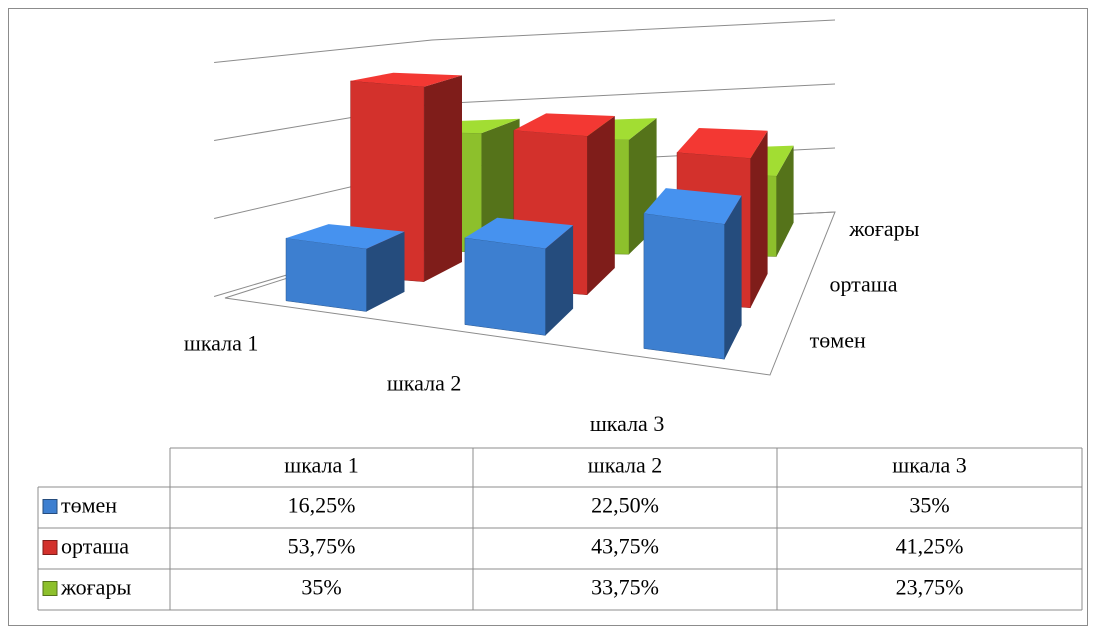 This screenshot has height=634, width=1096. What do you see at coordinates (838, 339) in the screenshot?
I see `depth-tick-label: төмен` at bounding box center [838, 339].